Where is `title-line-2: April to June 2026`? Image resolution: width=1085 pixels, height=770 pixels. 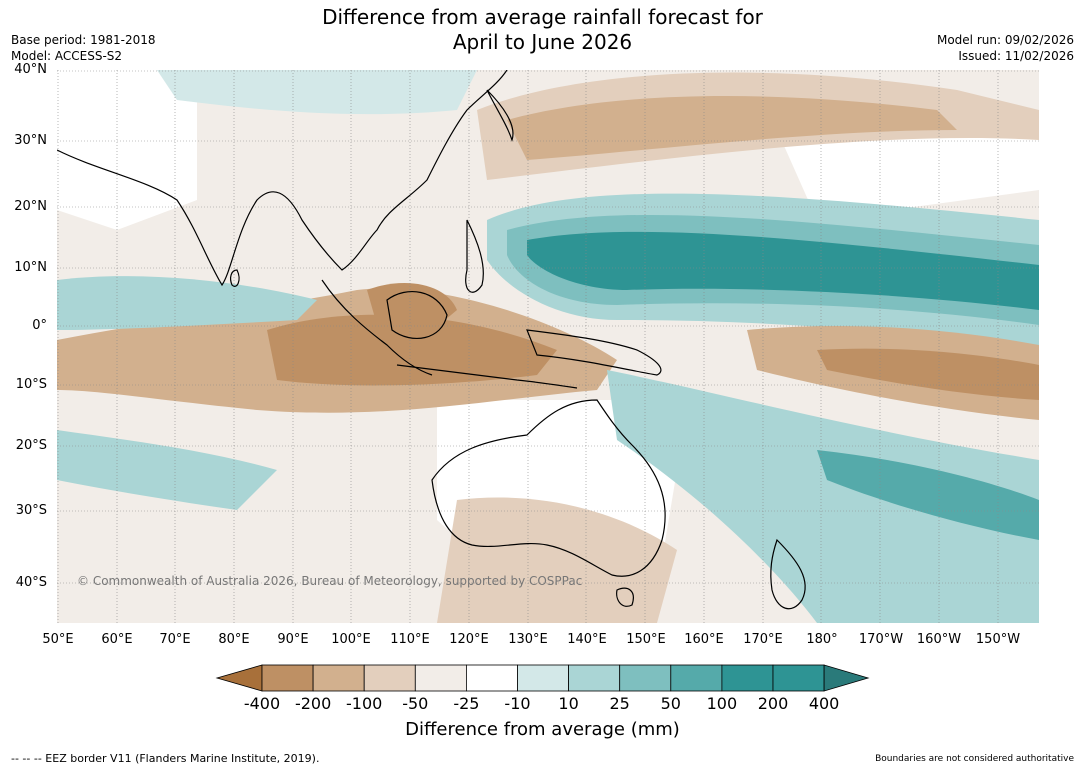 title-line-2: April to June 2026 is located at coordinates (542, 42).